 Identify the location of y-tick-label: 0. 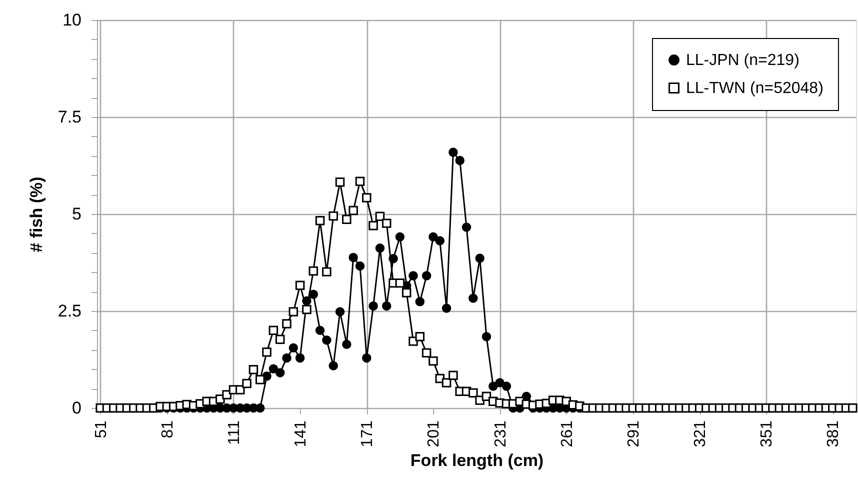
(77, 408).